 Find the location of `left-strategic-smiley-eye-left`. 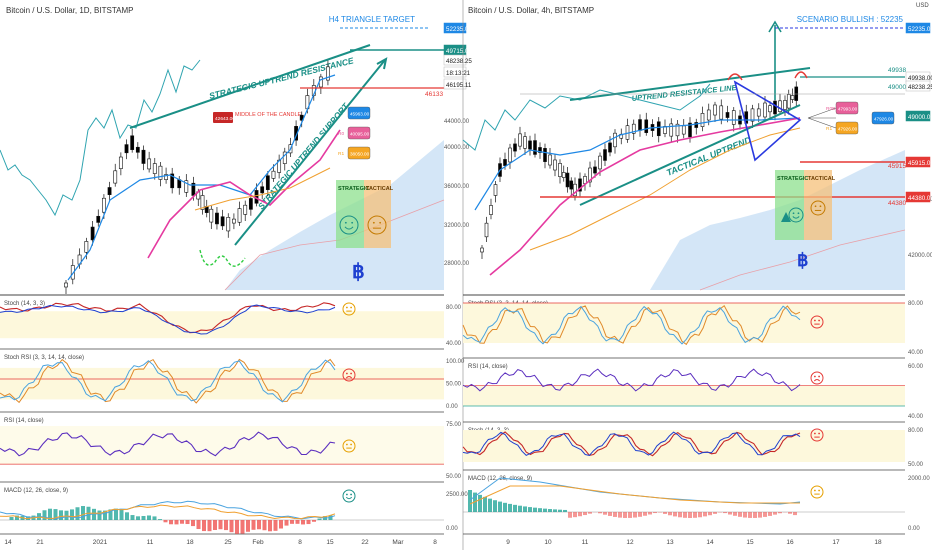

left-strategic-smiley-eye-left is located at coordinates (345, 222).